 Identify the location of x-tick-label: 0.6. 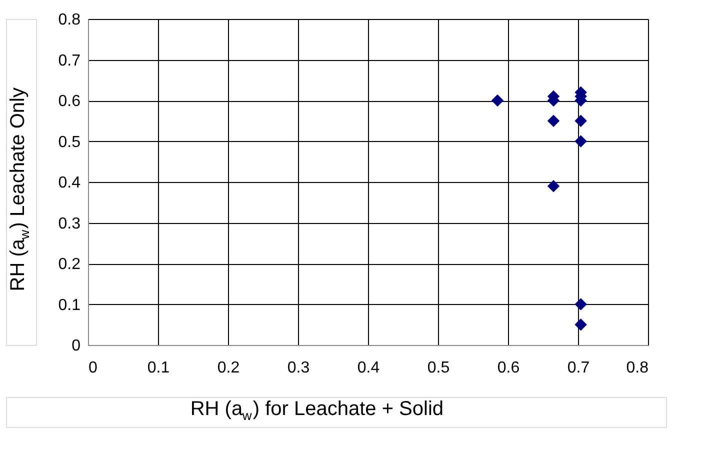
(508, 368).